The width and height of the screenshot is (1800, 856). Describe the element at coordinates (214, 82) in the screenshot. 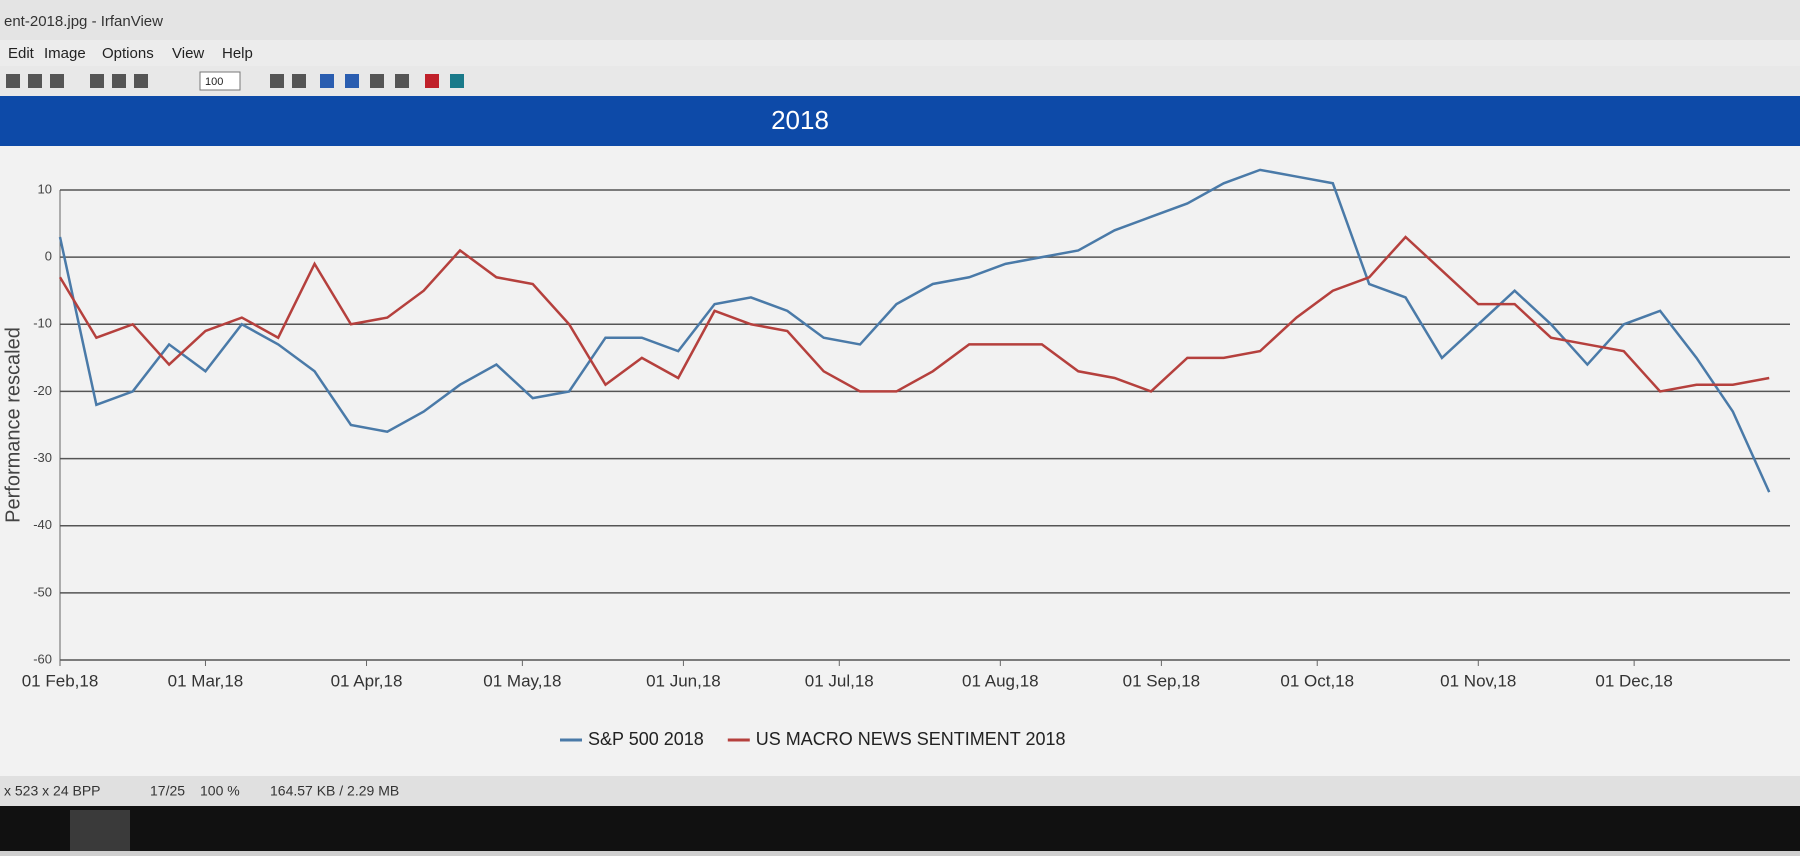

I see `zoom-value: 100` at that location.